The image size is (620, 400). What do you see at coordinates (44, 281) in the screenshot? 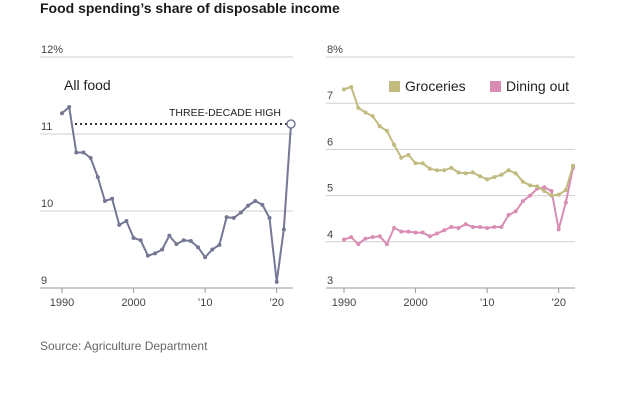
I see `y-tick-label: 9` at bounding box center [44, 281].